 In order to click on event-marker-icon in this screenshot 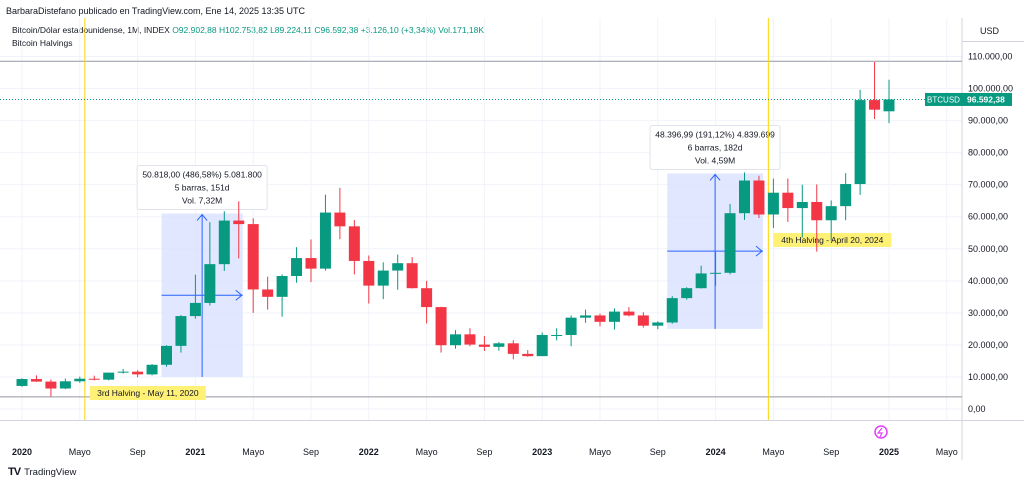, I will do `click(881, 432)`.